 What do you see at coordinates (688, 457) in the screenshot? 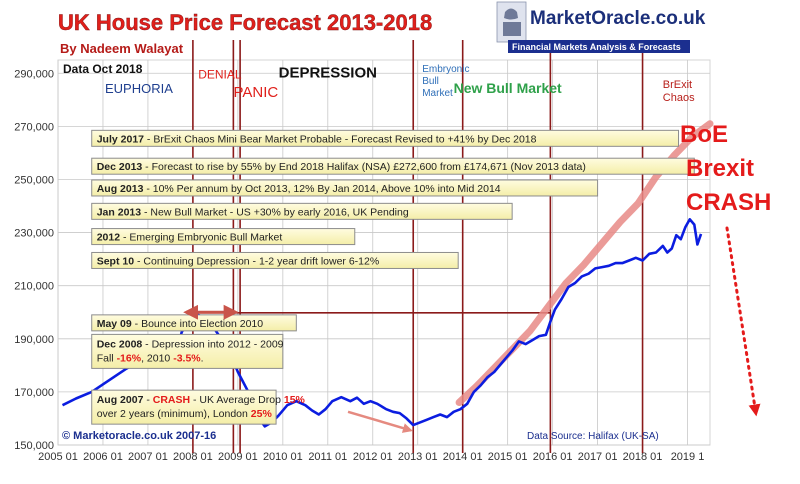
I see `x-tick-label: 2019 1` at bounding box center [688, 457].